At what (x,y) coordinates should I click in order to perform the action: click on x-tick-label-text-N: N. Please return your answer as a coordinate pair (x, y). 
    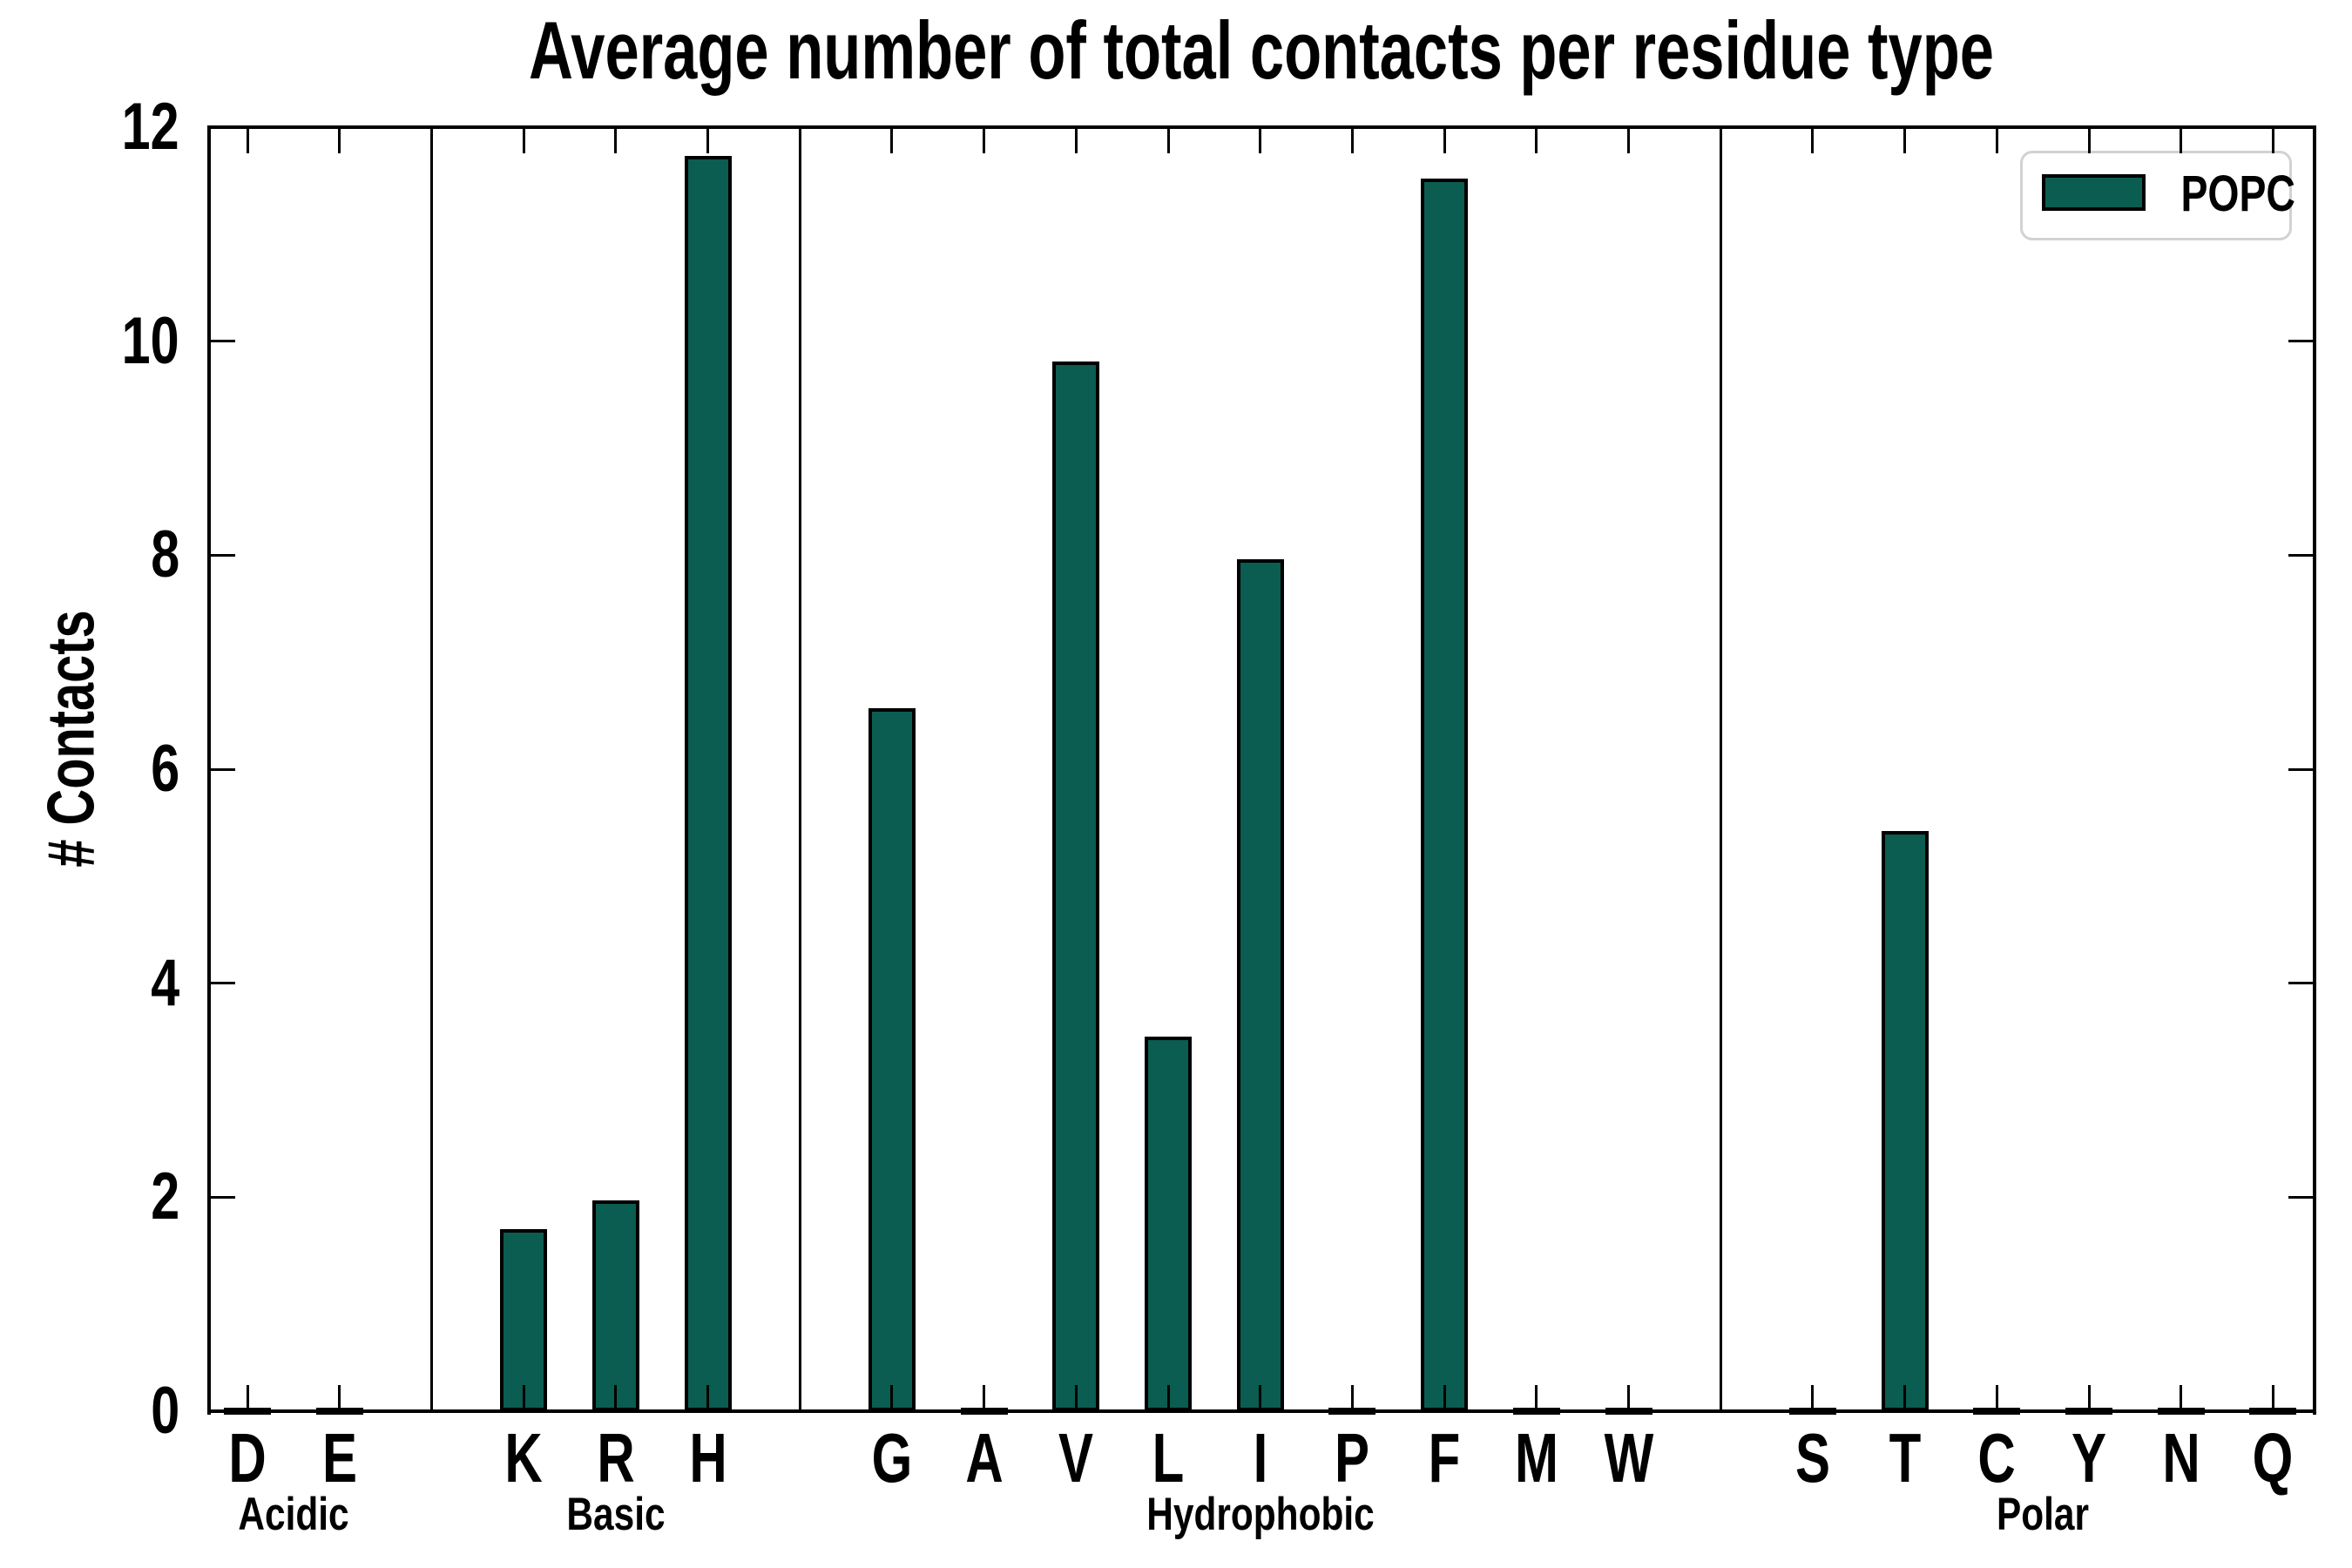
    Looking at the image, I should click on (2181, 1458).